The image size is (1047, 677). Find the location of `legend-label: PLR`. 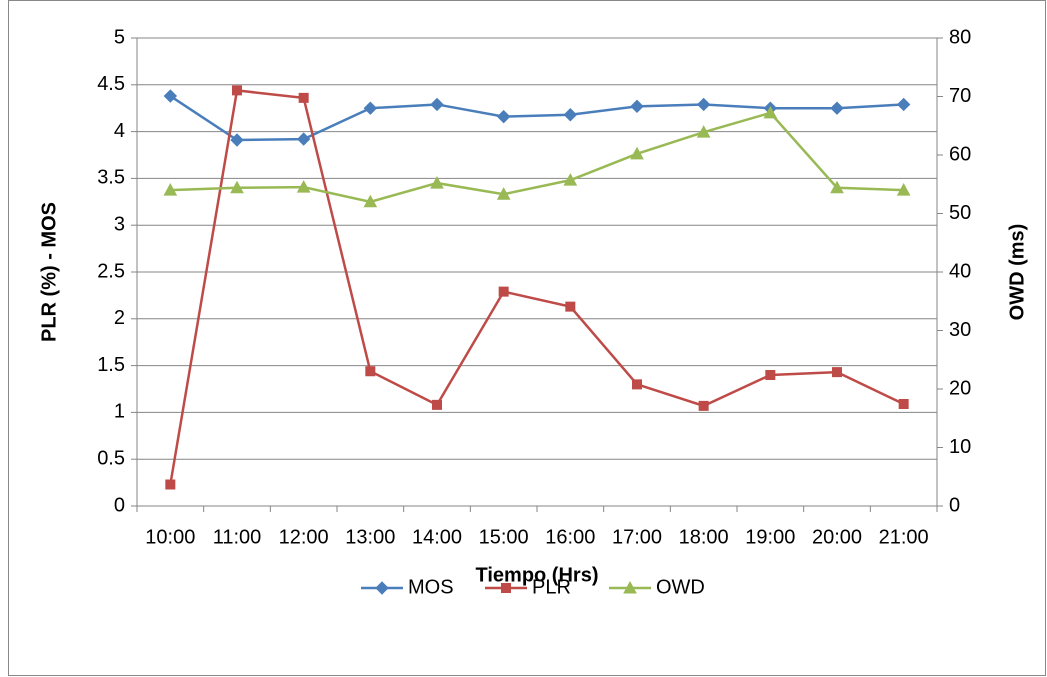

legend-label: PLR is located at coordinates (551, 587).